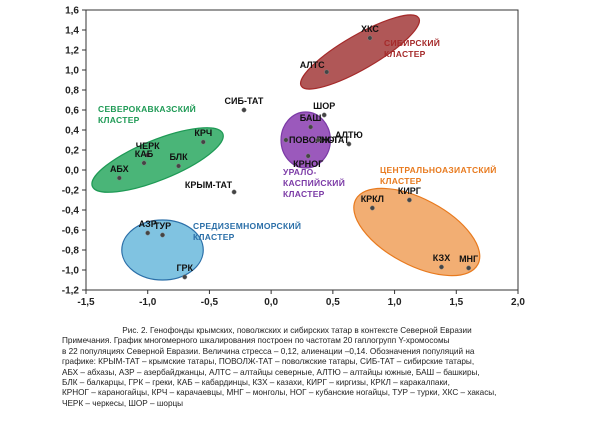 This screenshot has height=421, width=591. What do you see at coordinates (349, 135) in the screenshot?
I see `point-label: АЛТЮ` at bounding box center [349, 135].